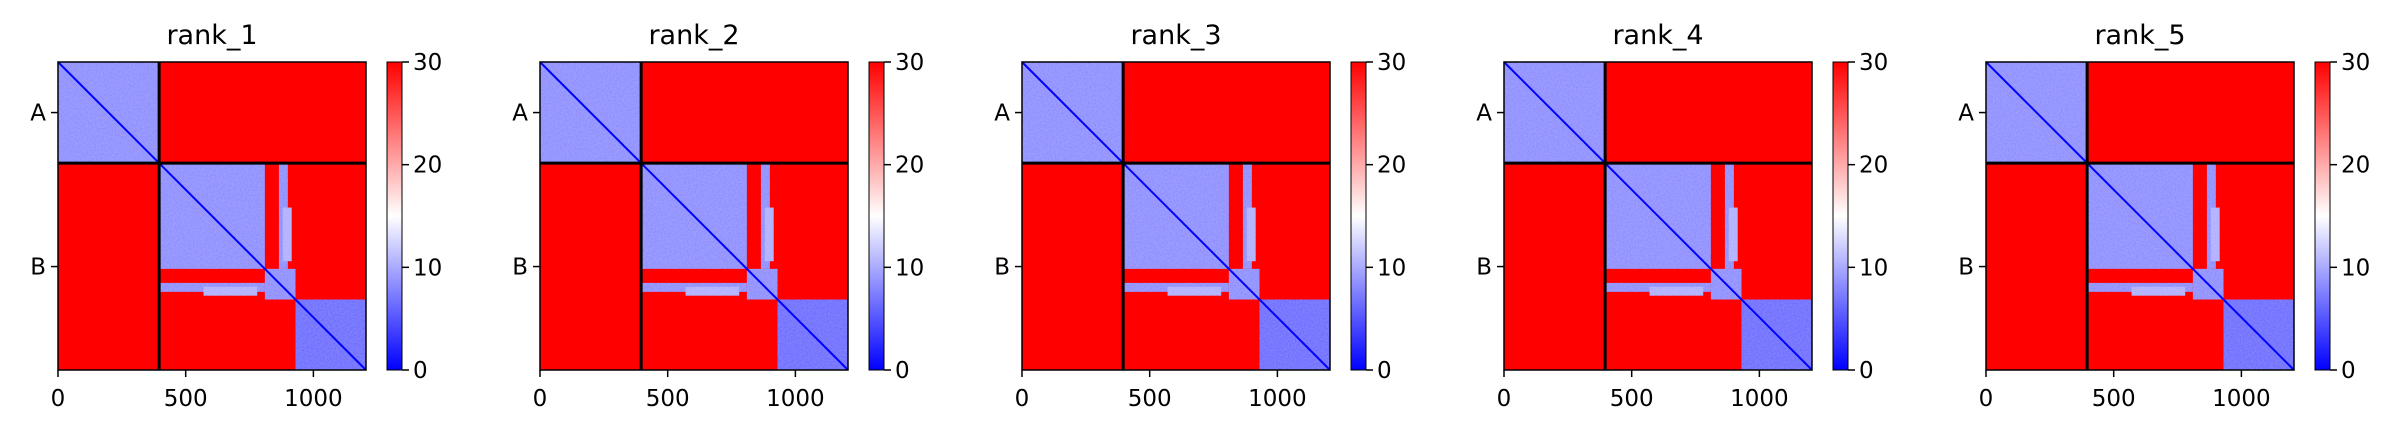 This screenshot has width=2401, height=438. I want to click on panel-title: rank_5, so click(2139, 35).